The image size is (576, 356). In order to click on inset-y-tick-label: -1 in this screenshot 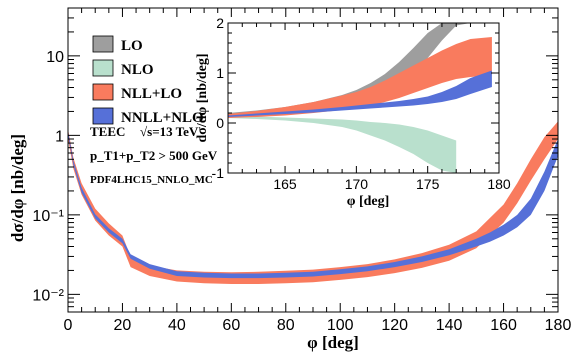, I will do `click(218, 173)`.